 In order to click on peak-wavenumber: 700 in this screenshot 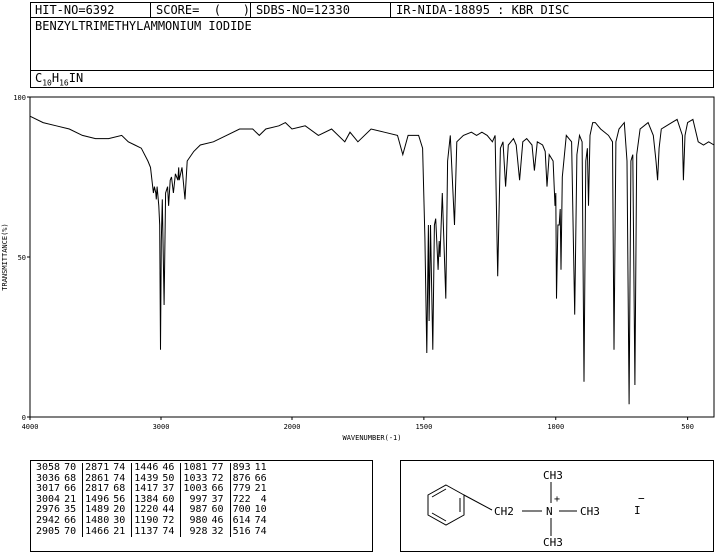, I will do `click(241, 510)`.